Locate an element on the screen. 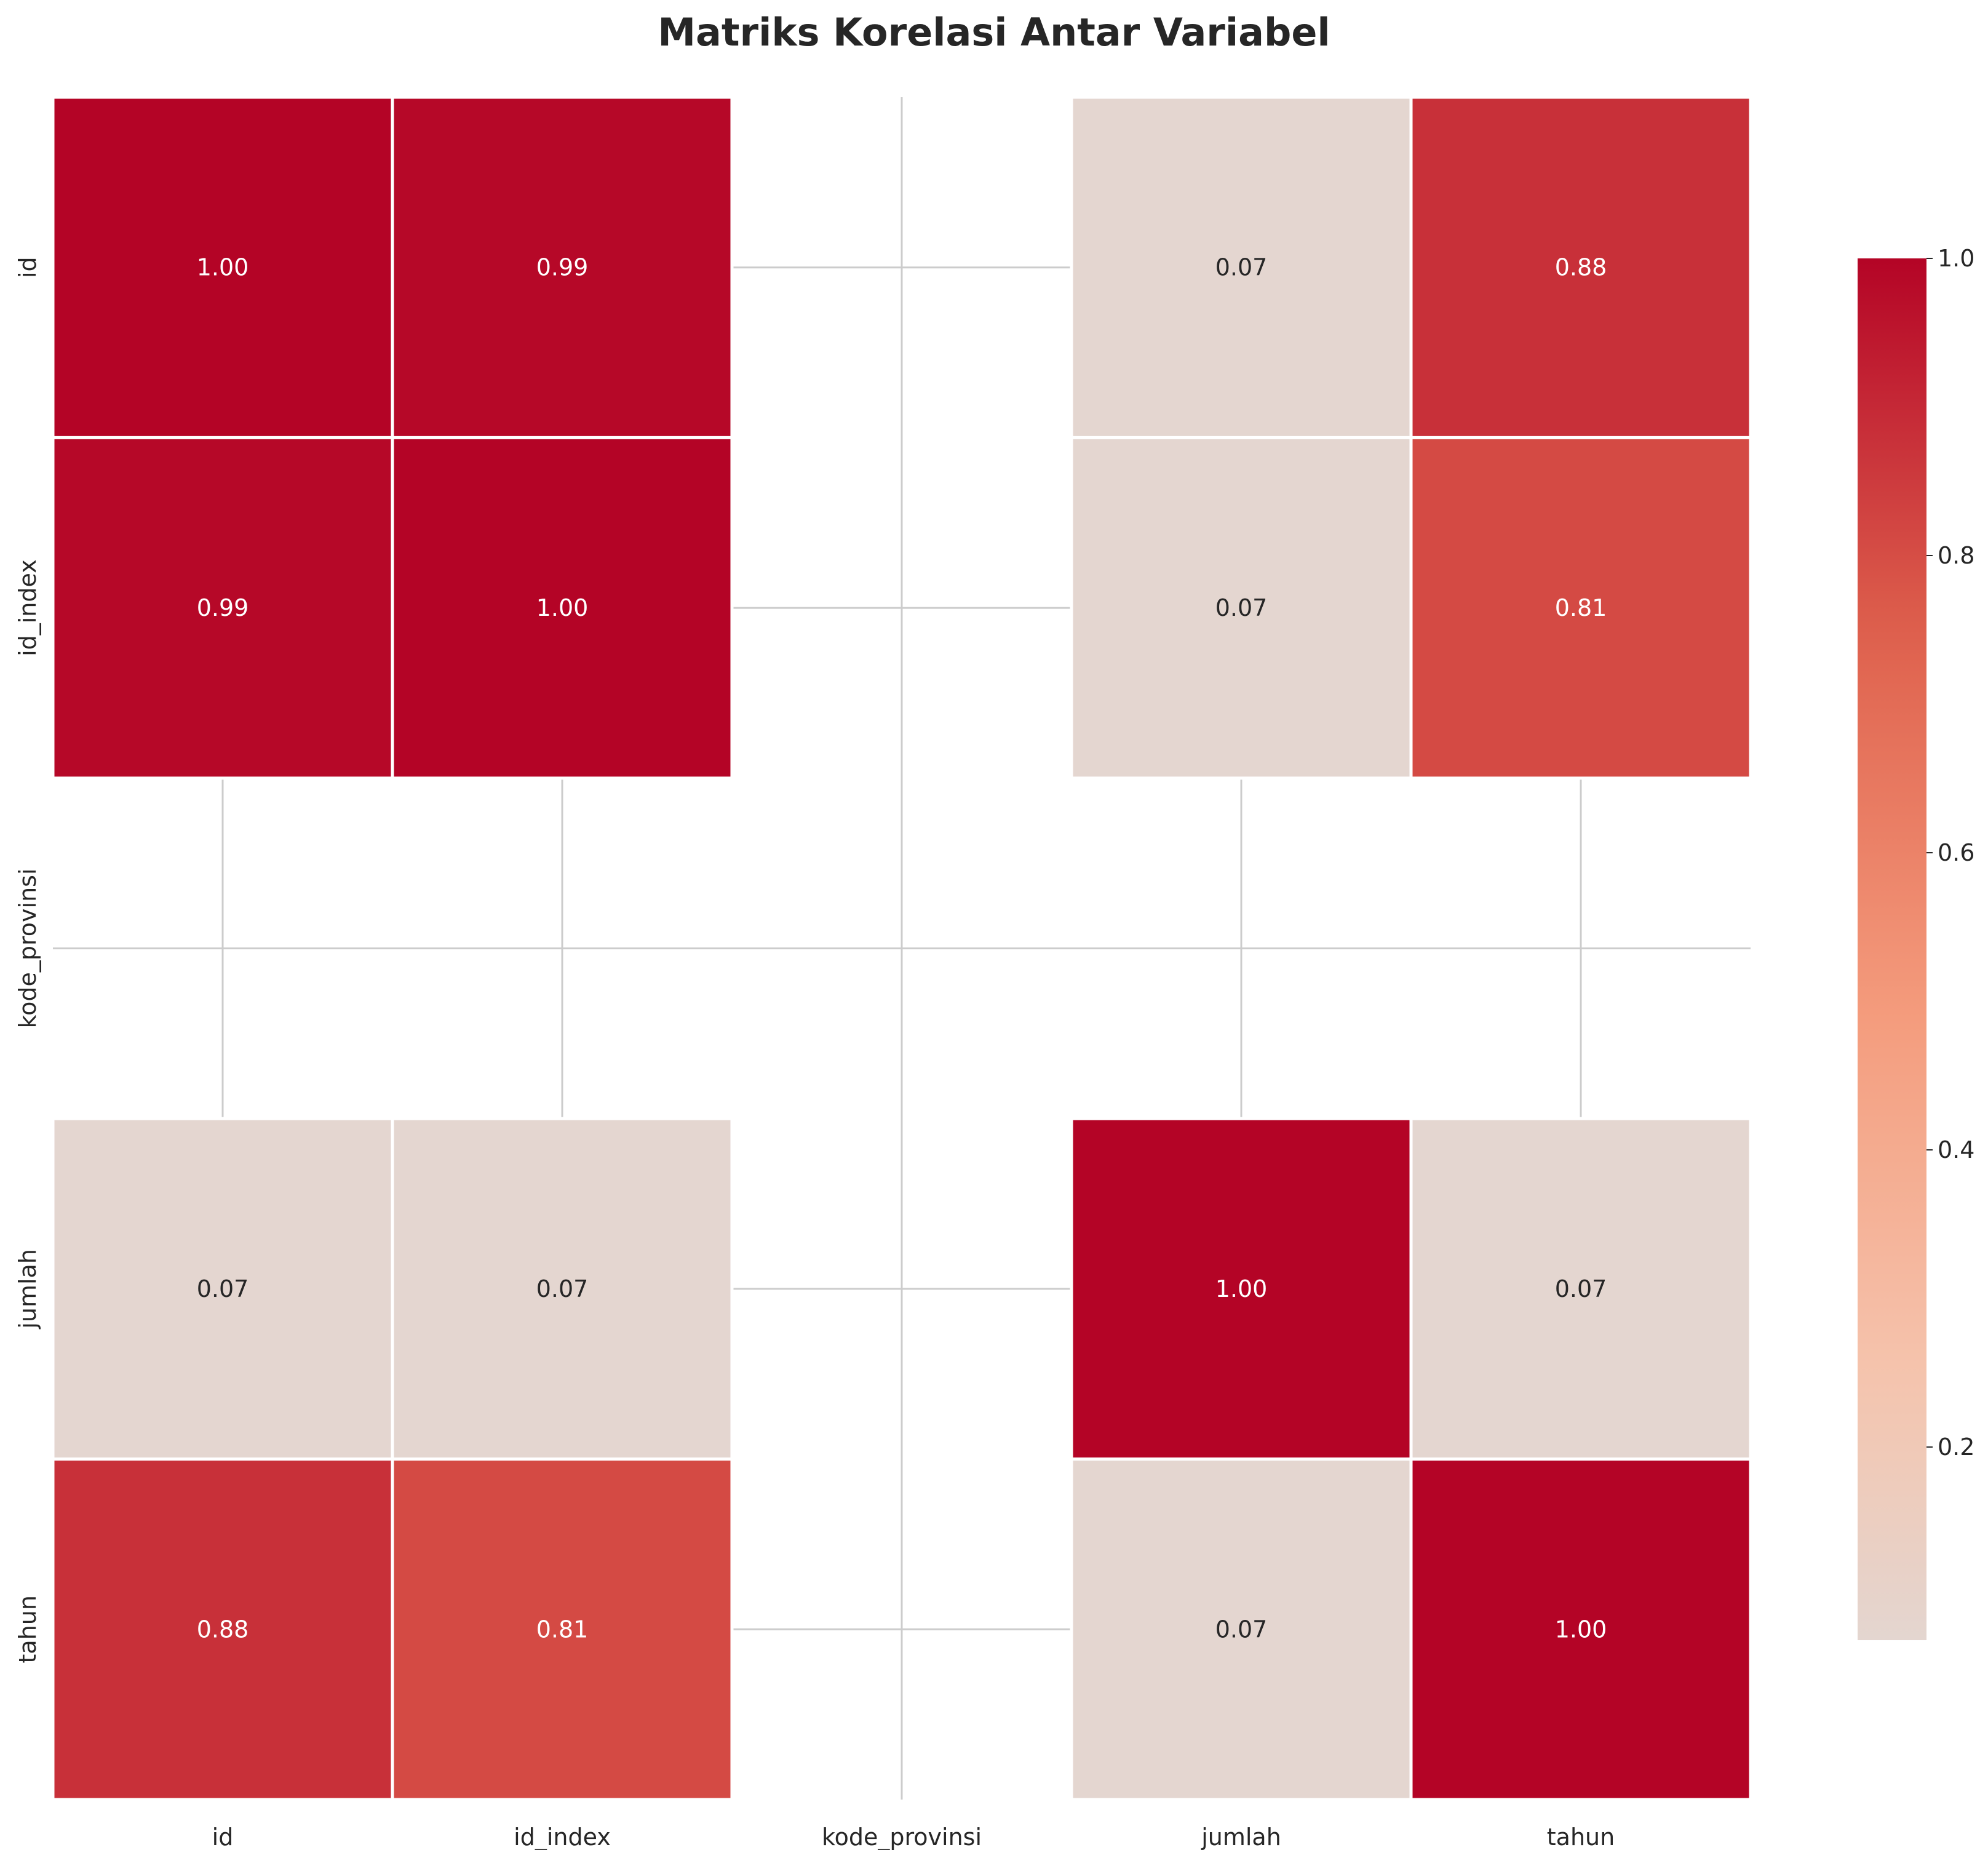  heatmap-cell-jumlah-id_index is located at coordinates (562, 1289).